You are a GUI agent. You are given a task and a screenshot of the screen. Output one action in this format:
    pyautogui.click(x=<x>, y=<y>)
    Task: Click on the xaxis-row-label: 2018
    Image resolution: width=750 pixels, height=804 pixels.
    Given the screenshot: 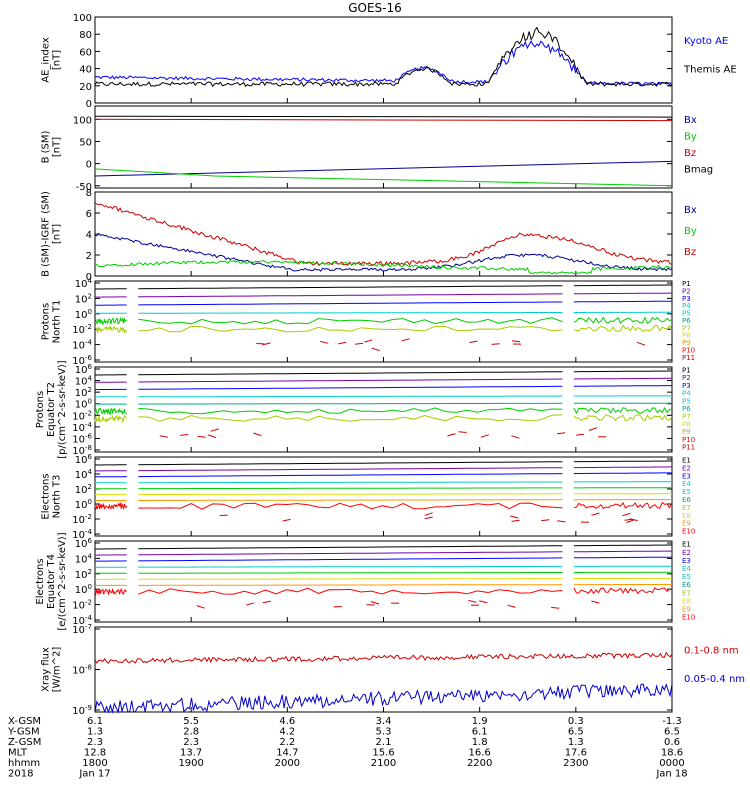 What is the action you would take?
    pyautogui.click(x=20, y=774)
    